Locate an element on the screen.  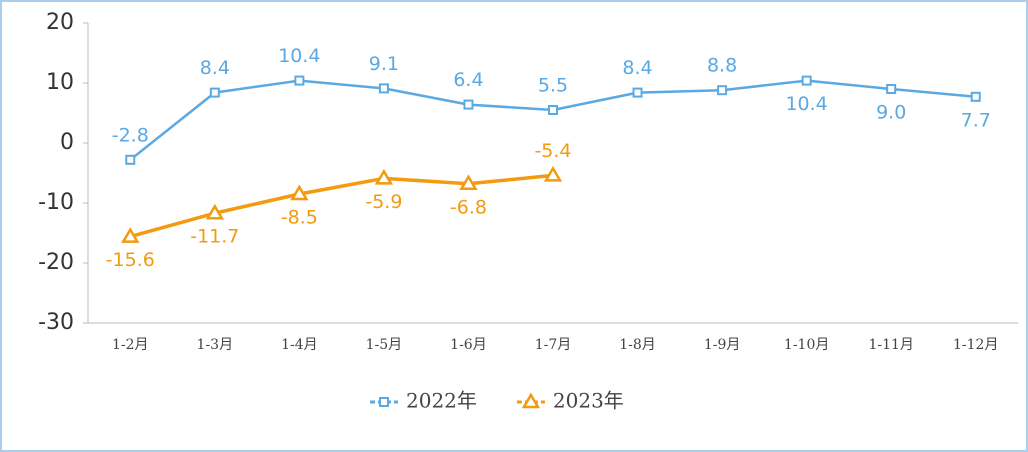
value-label: 7.7 is located at coordinates (976, 120).